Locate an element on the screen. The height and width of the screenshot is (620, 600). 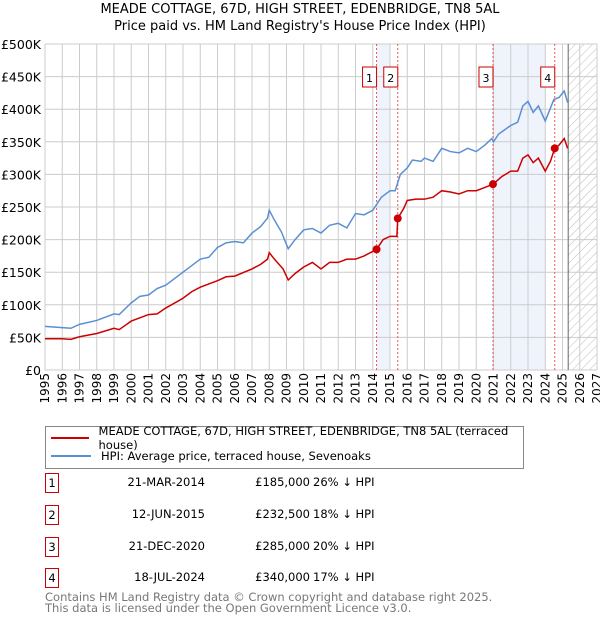
x-tick-label: 1999 is located at coordinates (114, 388).